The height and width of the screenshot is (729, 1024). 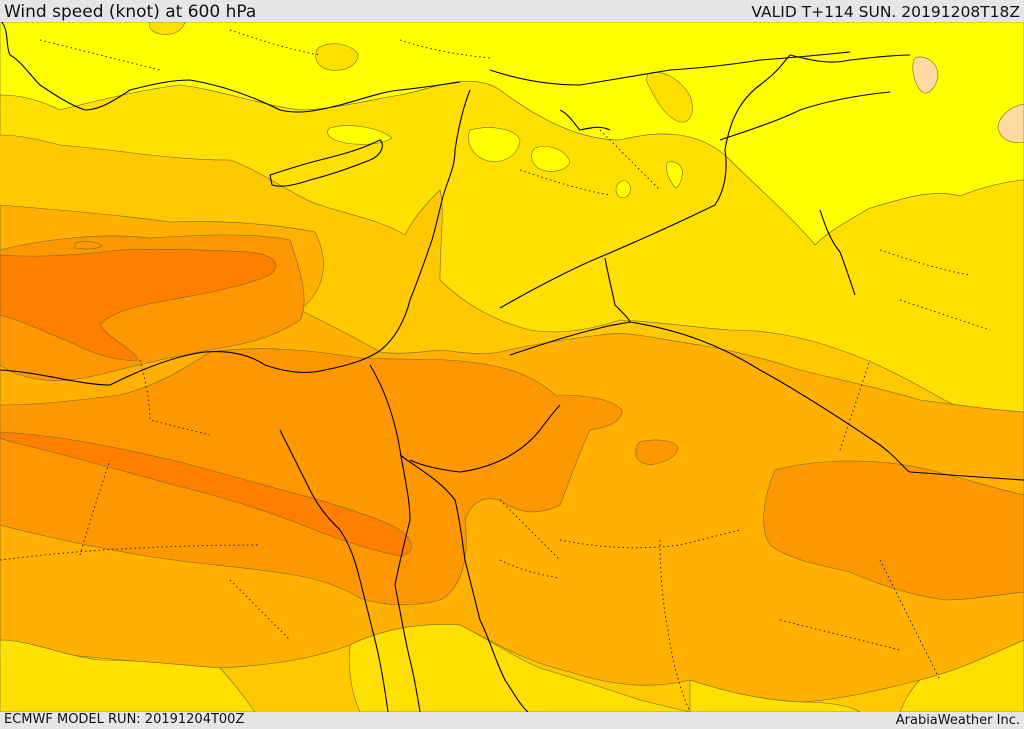 I want to click on model-run-label: ECMWF MODEL RUN: 20191204T00Z, so click(x=124, y=719).